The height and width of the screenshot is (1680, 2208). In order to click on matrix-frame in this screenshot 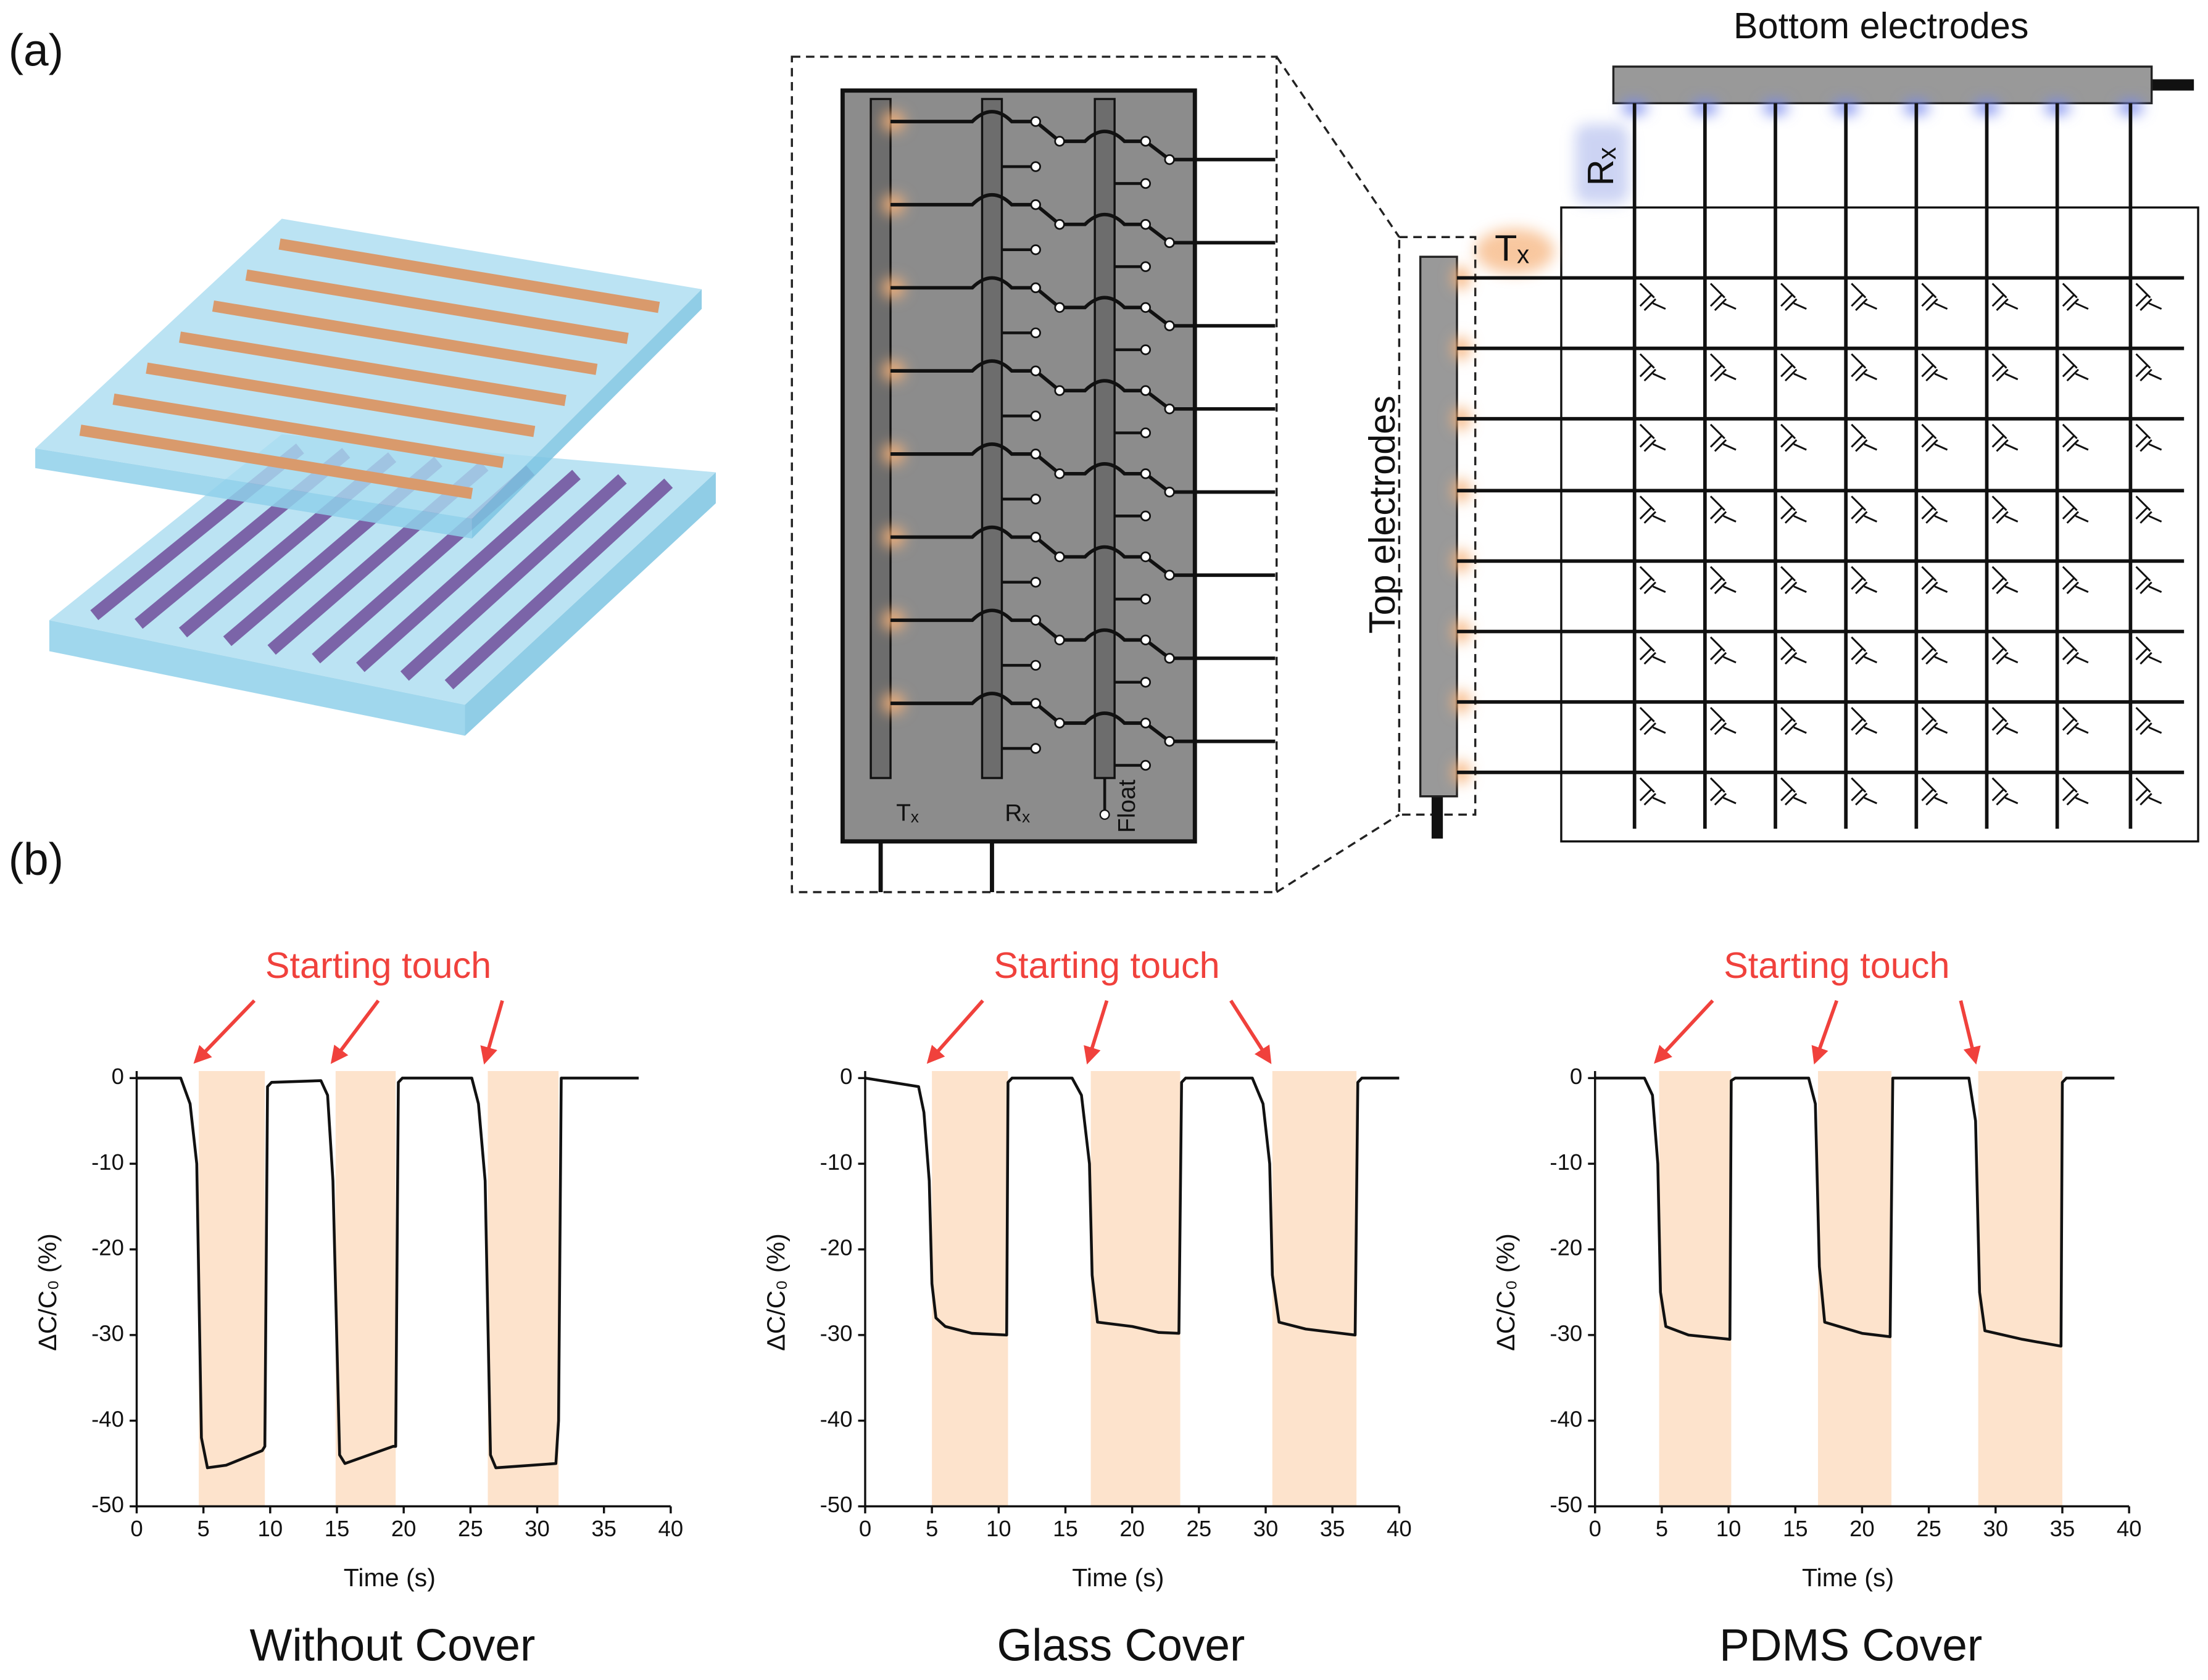, I will do `click(1879, 524)`.